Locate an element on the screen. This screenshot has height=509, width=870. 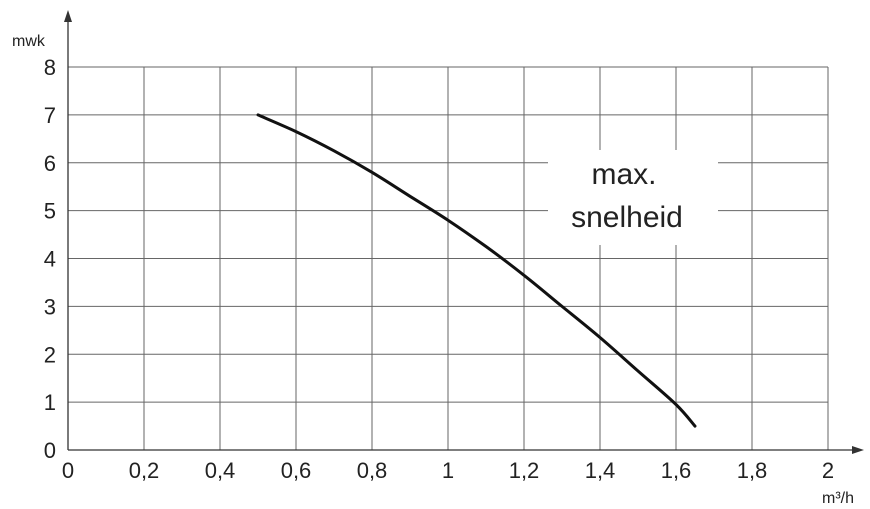
x-tick-labels: 0 0,2 0,4 0,6 0,8 1 1,2 1,4 1,6 1,8 2 is located at coordinates (448, 470).